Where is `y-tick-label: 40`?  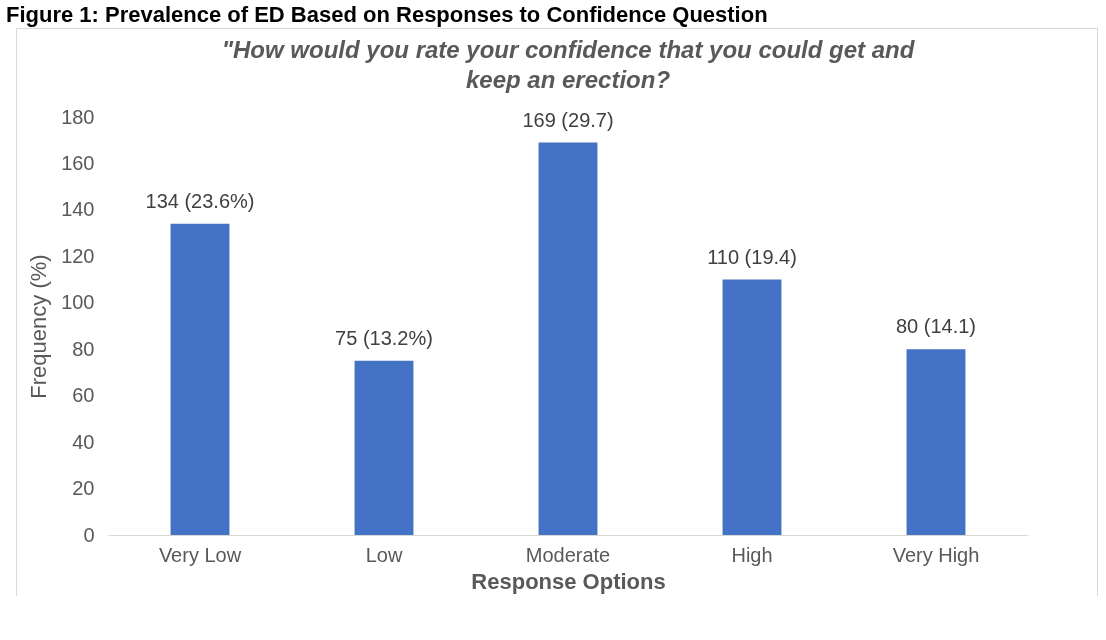
y-tick-label: 40 is located at coordinates (83, 441).